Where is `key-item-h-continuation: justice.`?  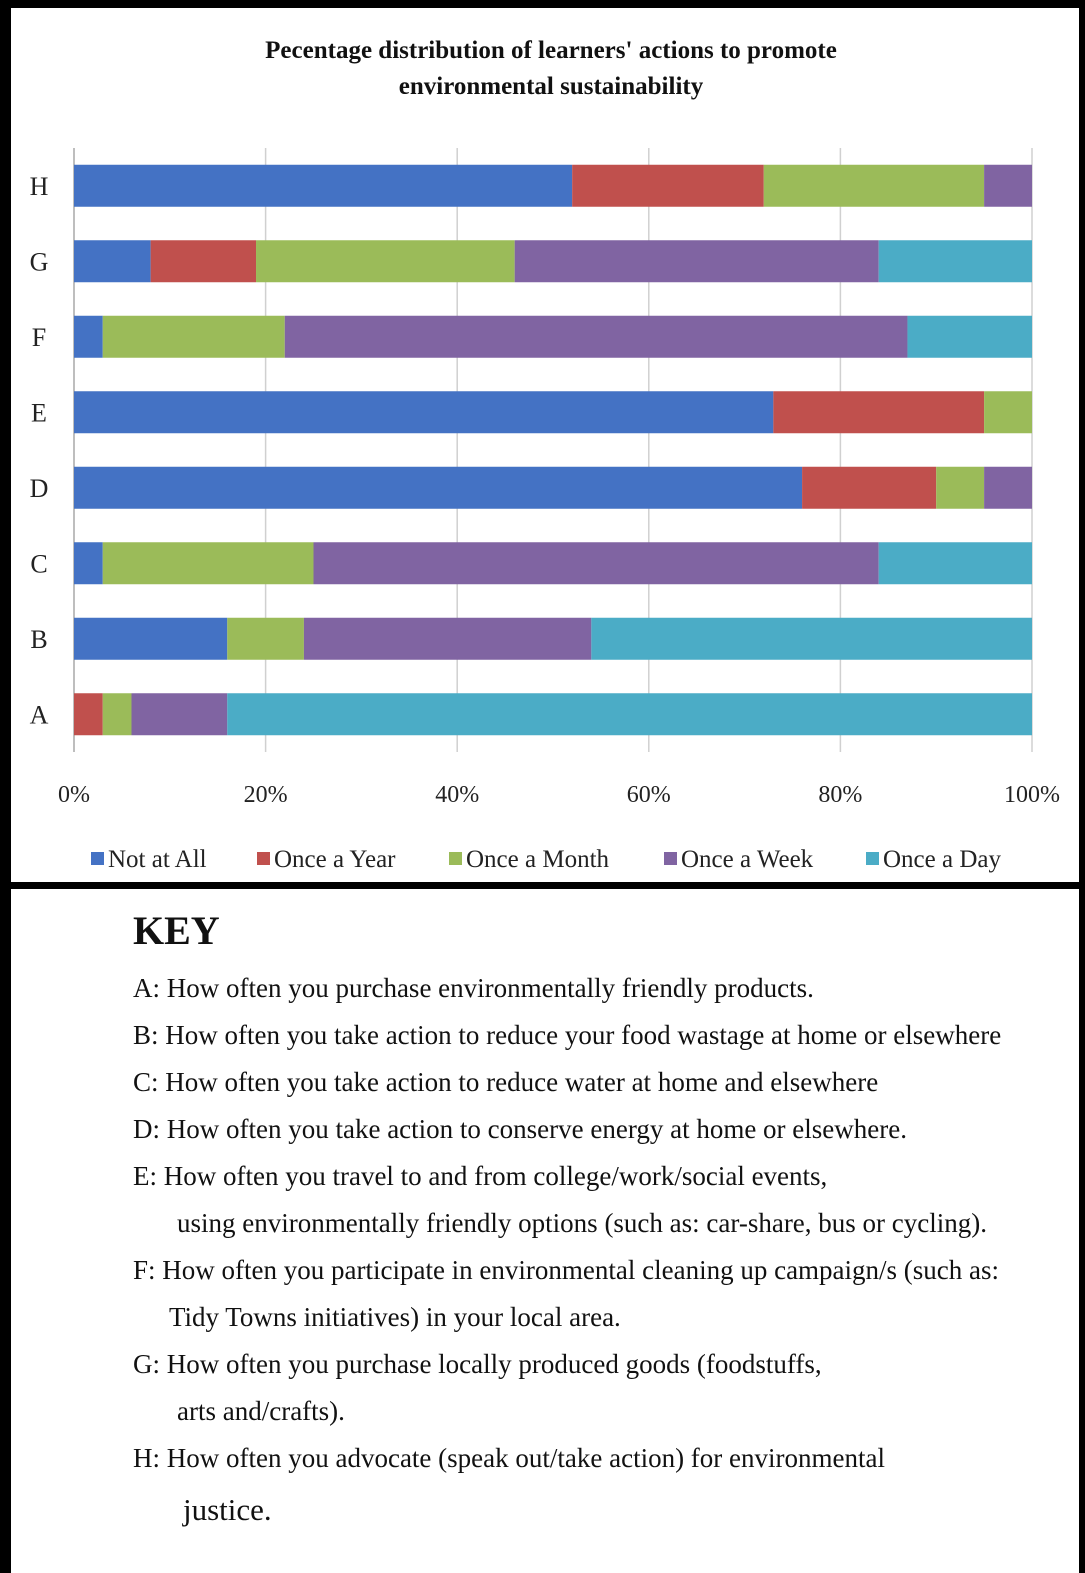 key-item-h-continuation: justice. is located at coordinates (227, 1509).